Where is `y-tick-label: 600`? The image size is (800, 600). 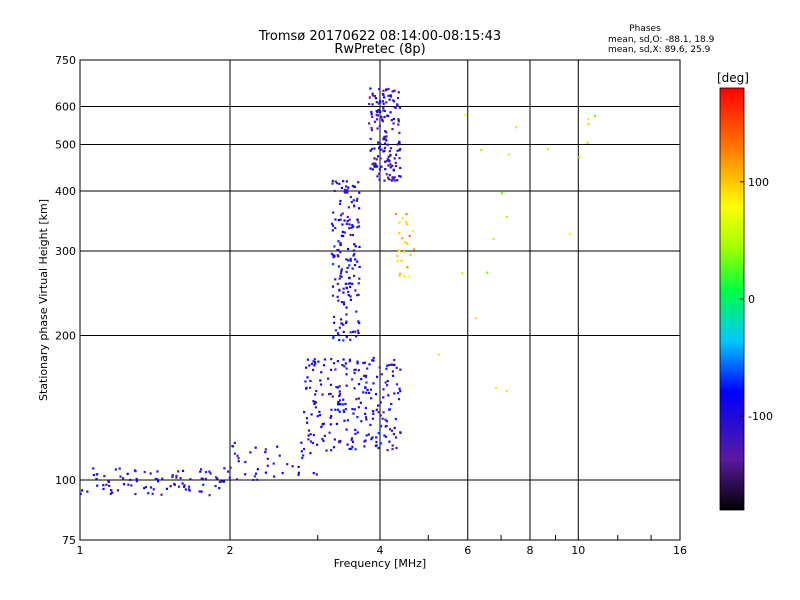 y-tick-label: 600 is located at coordinates (65, 107).